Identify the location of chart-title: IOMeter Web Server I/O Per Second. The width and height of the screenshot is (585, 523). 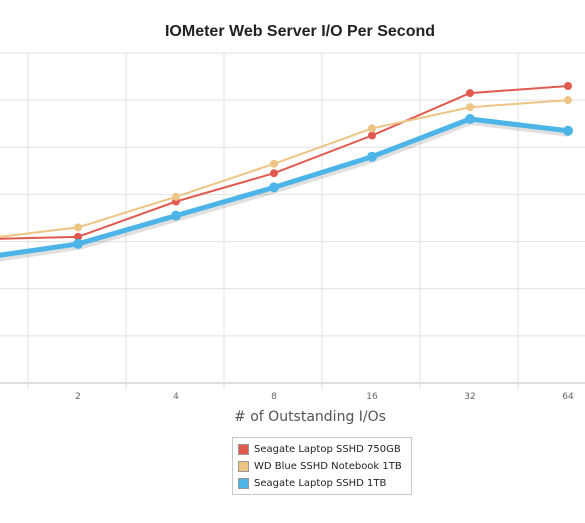
(300, 31).